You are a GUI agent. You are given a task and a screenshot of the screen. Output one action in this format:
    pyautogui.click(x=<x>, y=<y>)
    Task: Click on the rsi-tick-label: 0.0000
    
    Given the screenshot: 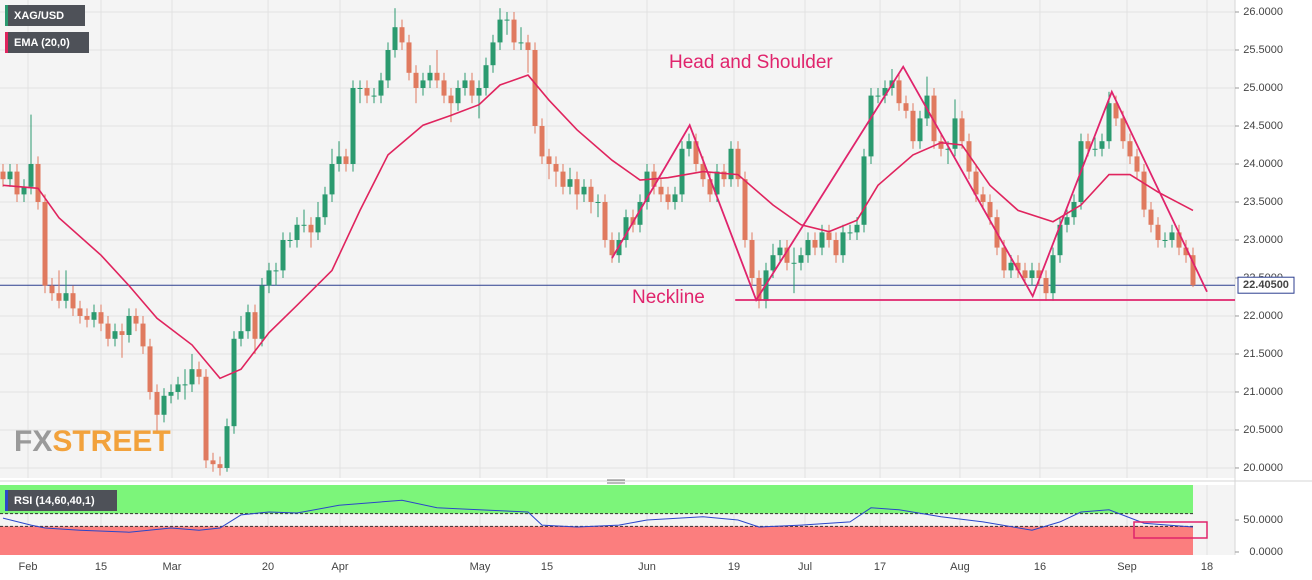 What is the action you would take?
    pyautogui.click(x=1266, y=552)
    